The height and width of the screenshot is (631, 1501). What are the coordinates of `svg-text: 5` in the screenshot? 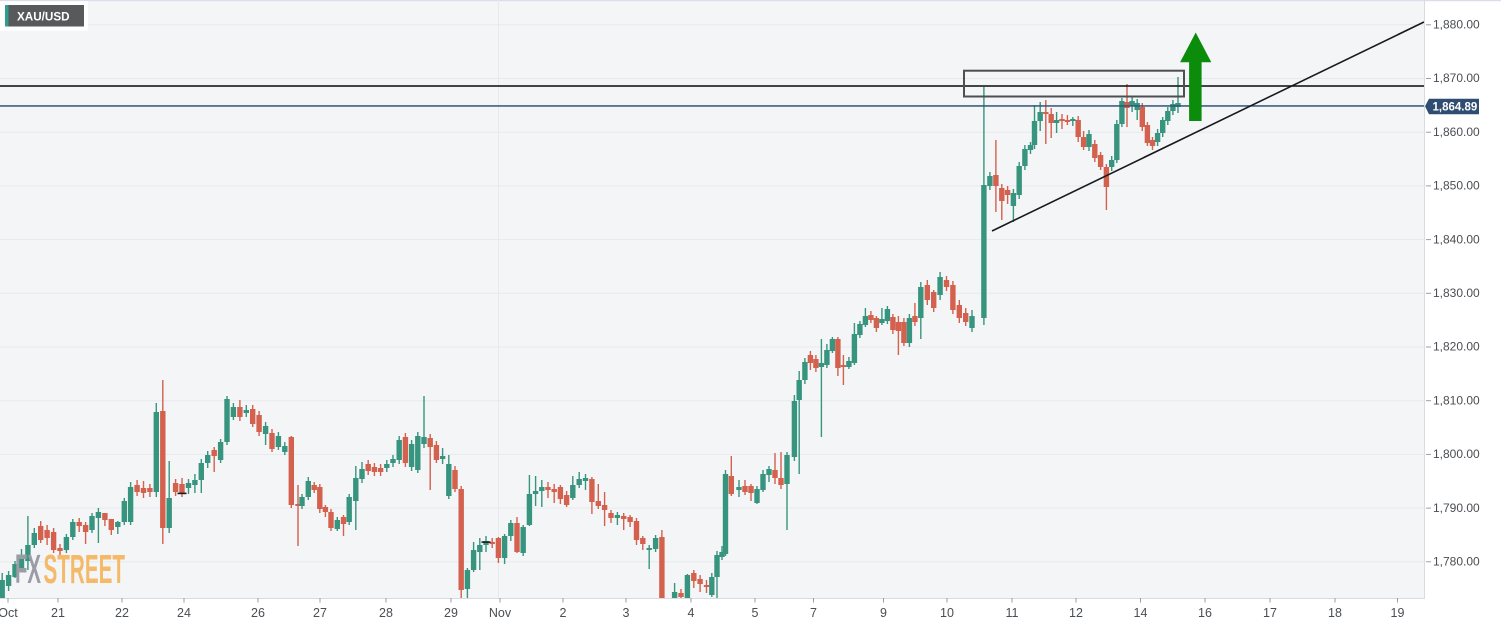 It's located at (755, 613).